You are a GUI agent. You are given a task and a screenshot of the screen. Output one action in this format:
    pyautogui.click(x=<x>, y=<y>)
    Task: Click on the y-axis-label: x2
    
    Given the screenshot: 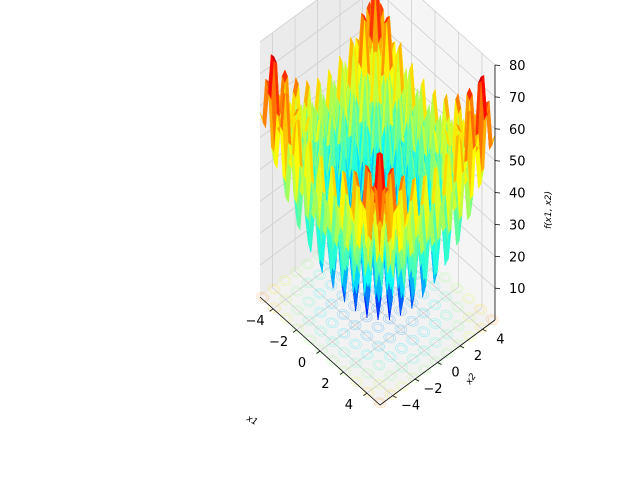 What is the action you would take?
    pyautogui.click(x=471, y=380)
    